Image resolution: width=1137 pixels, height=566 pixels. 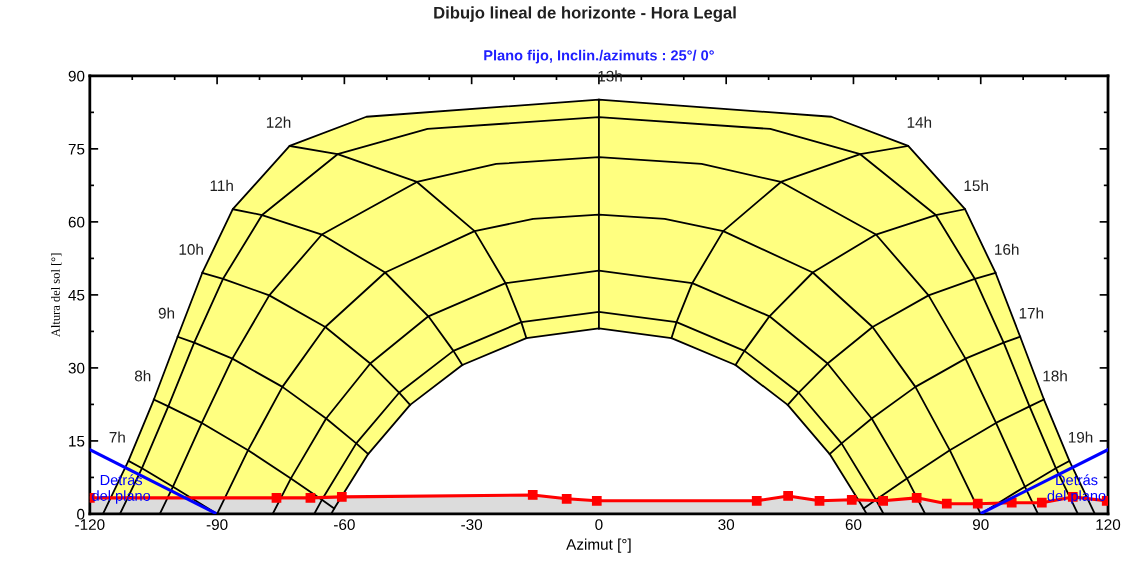 What do you see at coordinates (81, 514) in the screenshot?
I see `y-tick-label: 0` at bounding box center [81, 514].